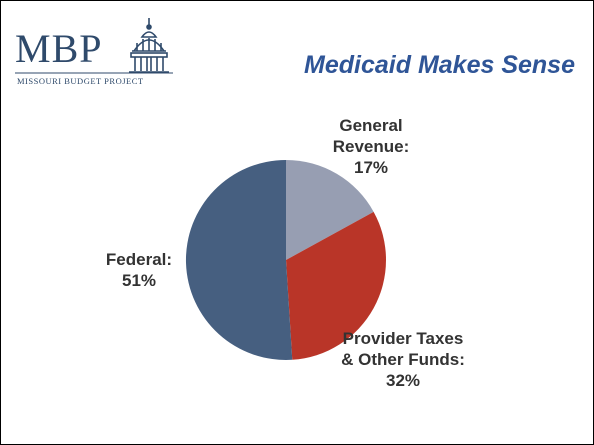  What do you see at coordinates (370, 125) in the screenshot?
I see `slice-label-line: General` at bounding box center [370, 125].